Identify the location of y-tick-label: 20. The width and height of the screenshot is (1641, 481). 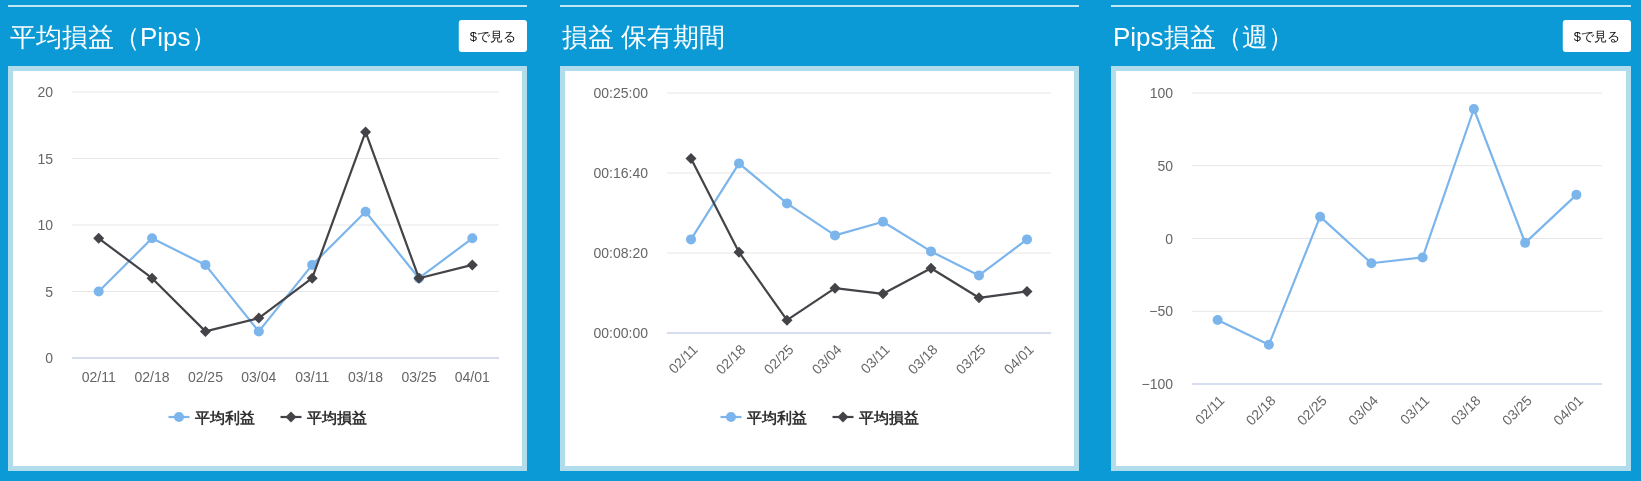
(45, 92).